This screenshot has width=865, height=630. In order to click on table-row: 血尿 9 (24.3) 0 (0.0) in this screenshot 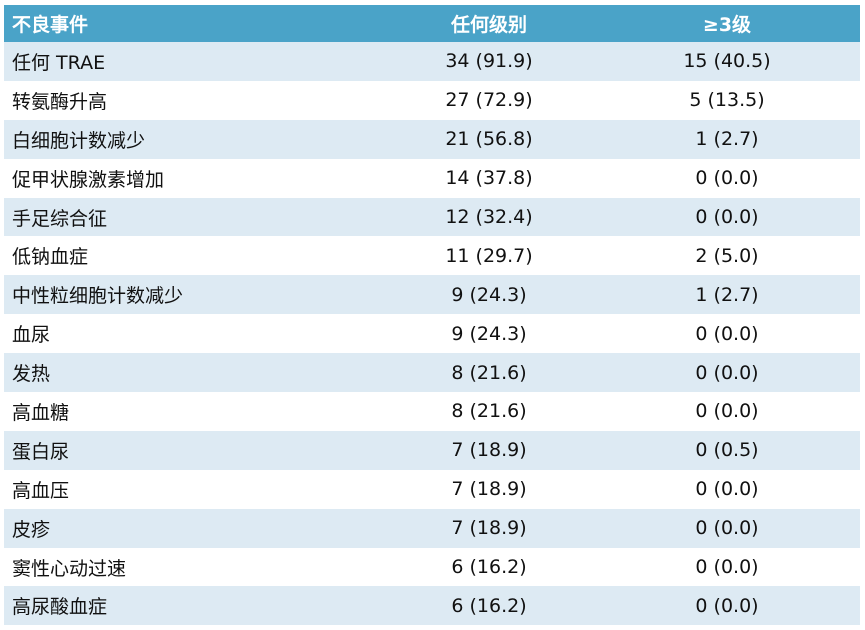, I will do `click(432, 334)`.